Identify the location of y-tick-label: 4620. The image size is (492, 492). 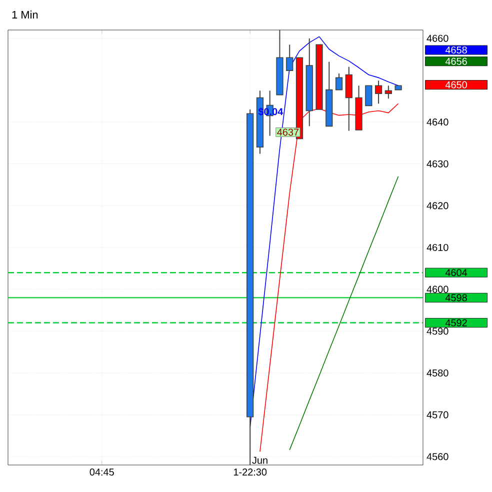
(437, 206).